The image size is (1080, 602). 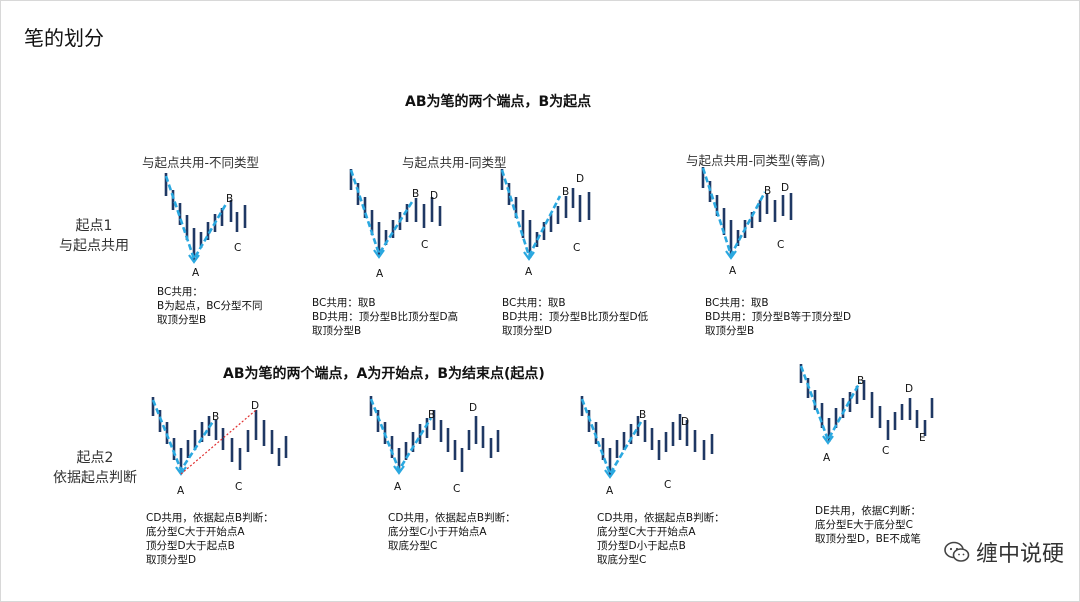 What do you see at coordinates (95, 468) in the screenshot?
I see `section2-row-label: 起点2 依据起点判断` at bounding box center [95, 468].